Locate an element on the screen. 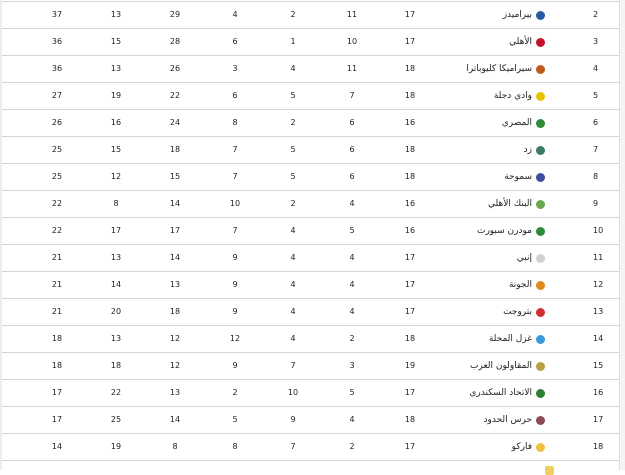 The height and width of the screenshot is (475, 625). team-name: الأهلي is located at coordinates (520, 42).